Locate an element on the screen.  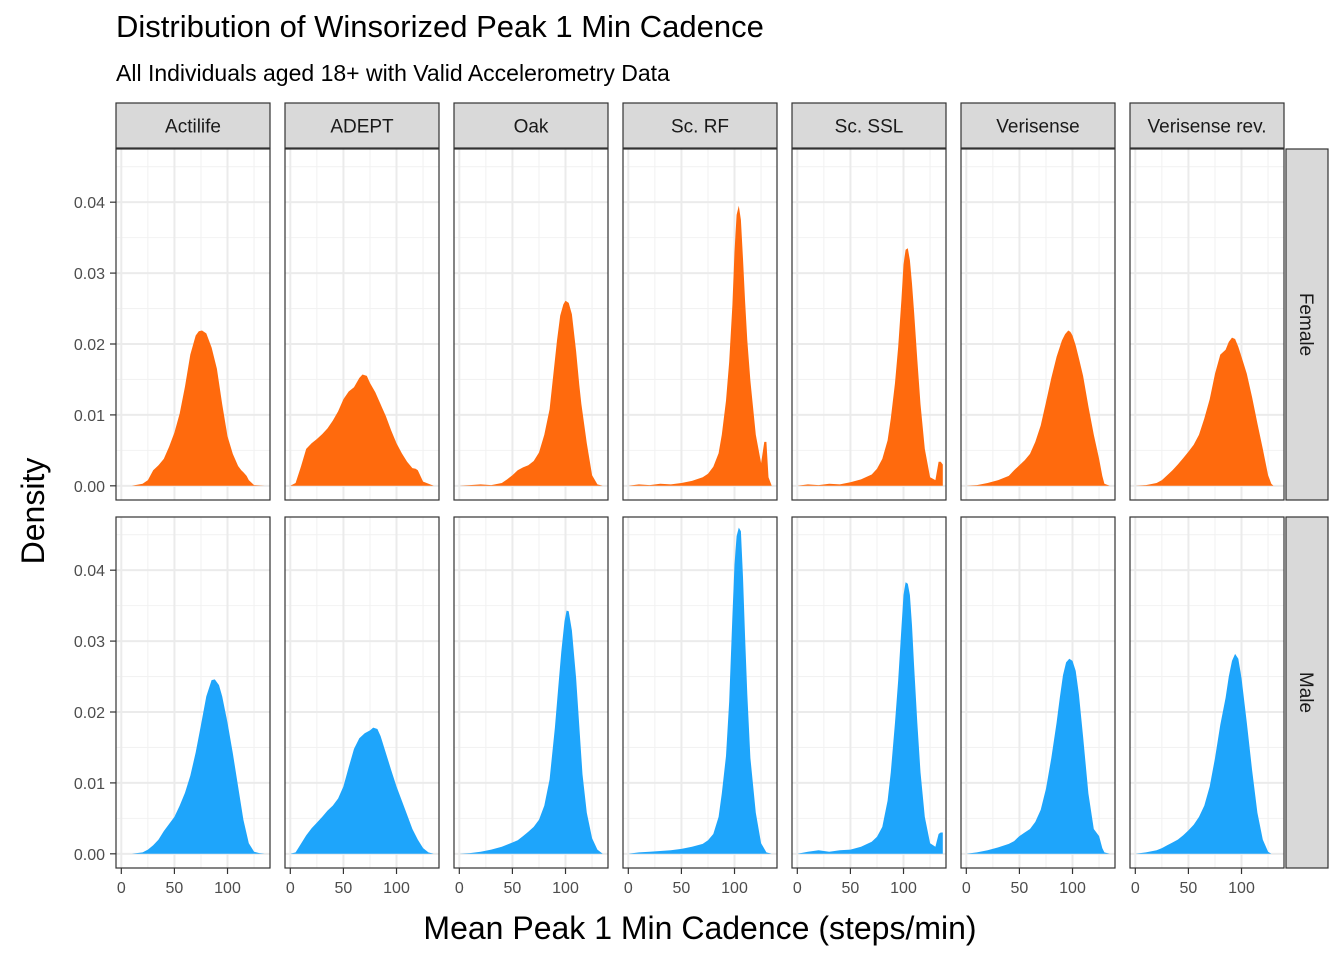
density-area-male-adept is located at coordinates (362, 790).